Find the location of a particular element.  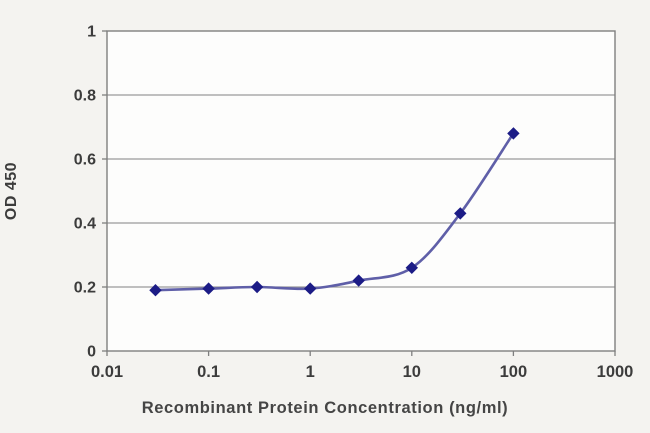

y-tick-label: 0 is located at coordinates (91, 352).